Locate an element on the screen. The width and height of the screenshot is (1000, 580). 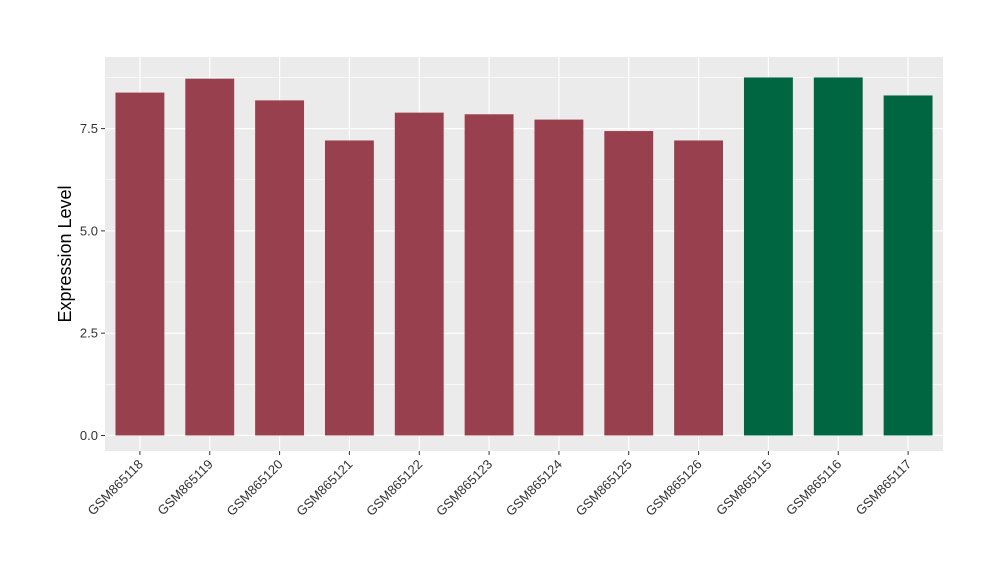
bar-GSM865116 is located at coordinates (838, 256).